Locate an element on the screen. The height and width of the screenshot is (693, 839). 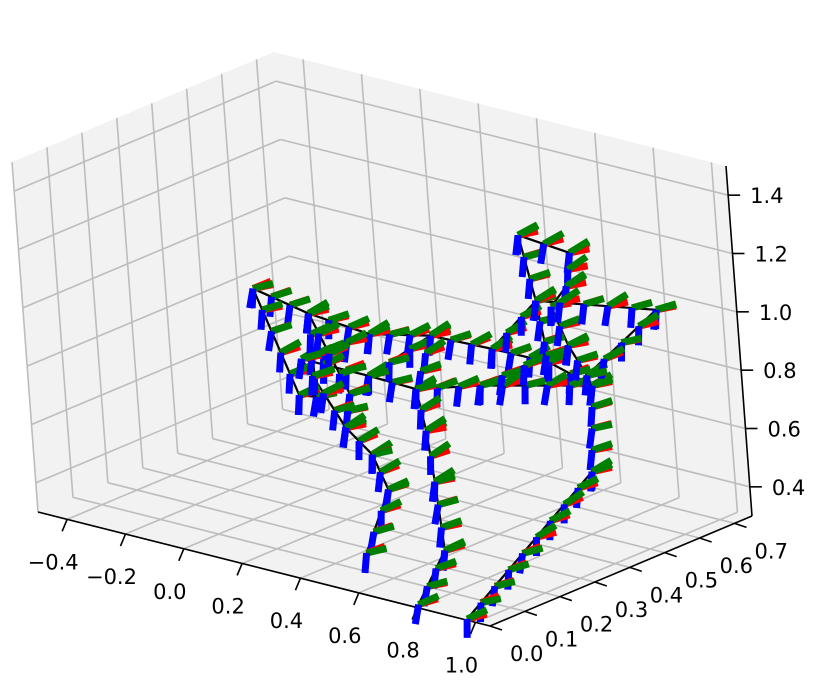
y-tick-label: 0.1 is located at coordinates (561, 639).